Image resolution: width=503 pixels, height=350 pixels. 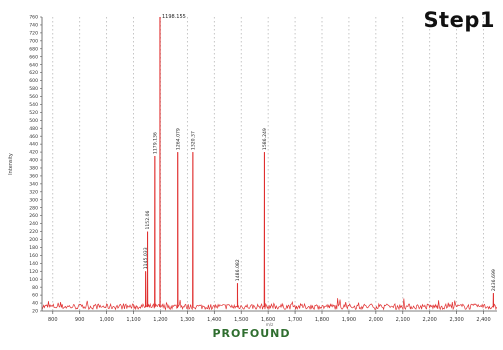 I want to click on x-tick-label: 2,300, so click(x=456, y=320).